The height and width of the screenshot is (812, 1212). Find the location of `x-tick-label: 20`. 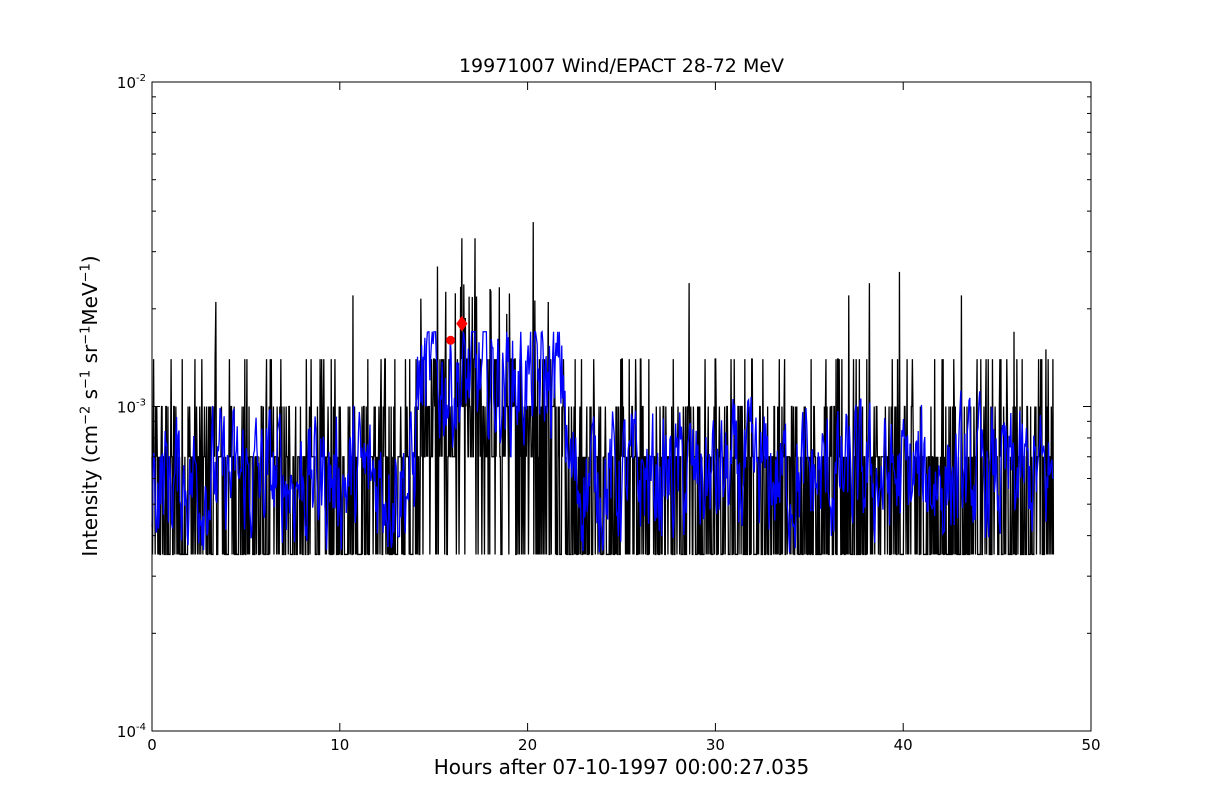

x-tick-label: 20 is located at coordinates (527, 745).